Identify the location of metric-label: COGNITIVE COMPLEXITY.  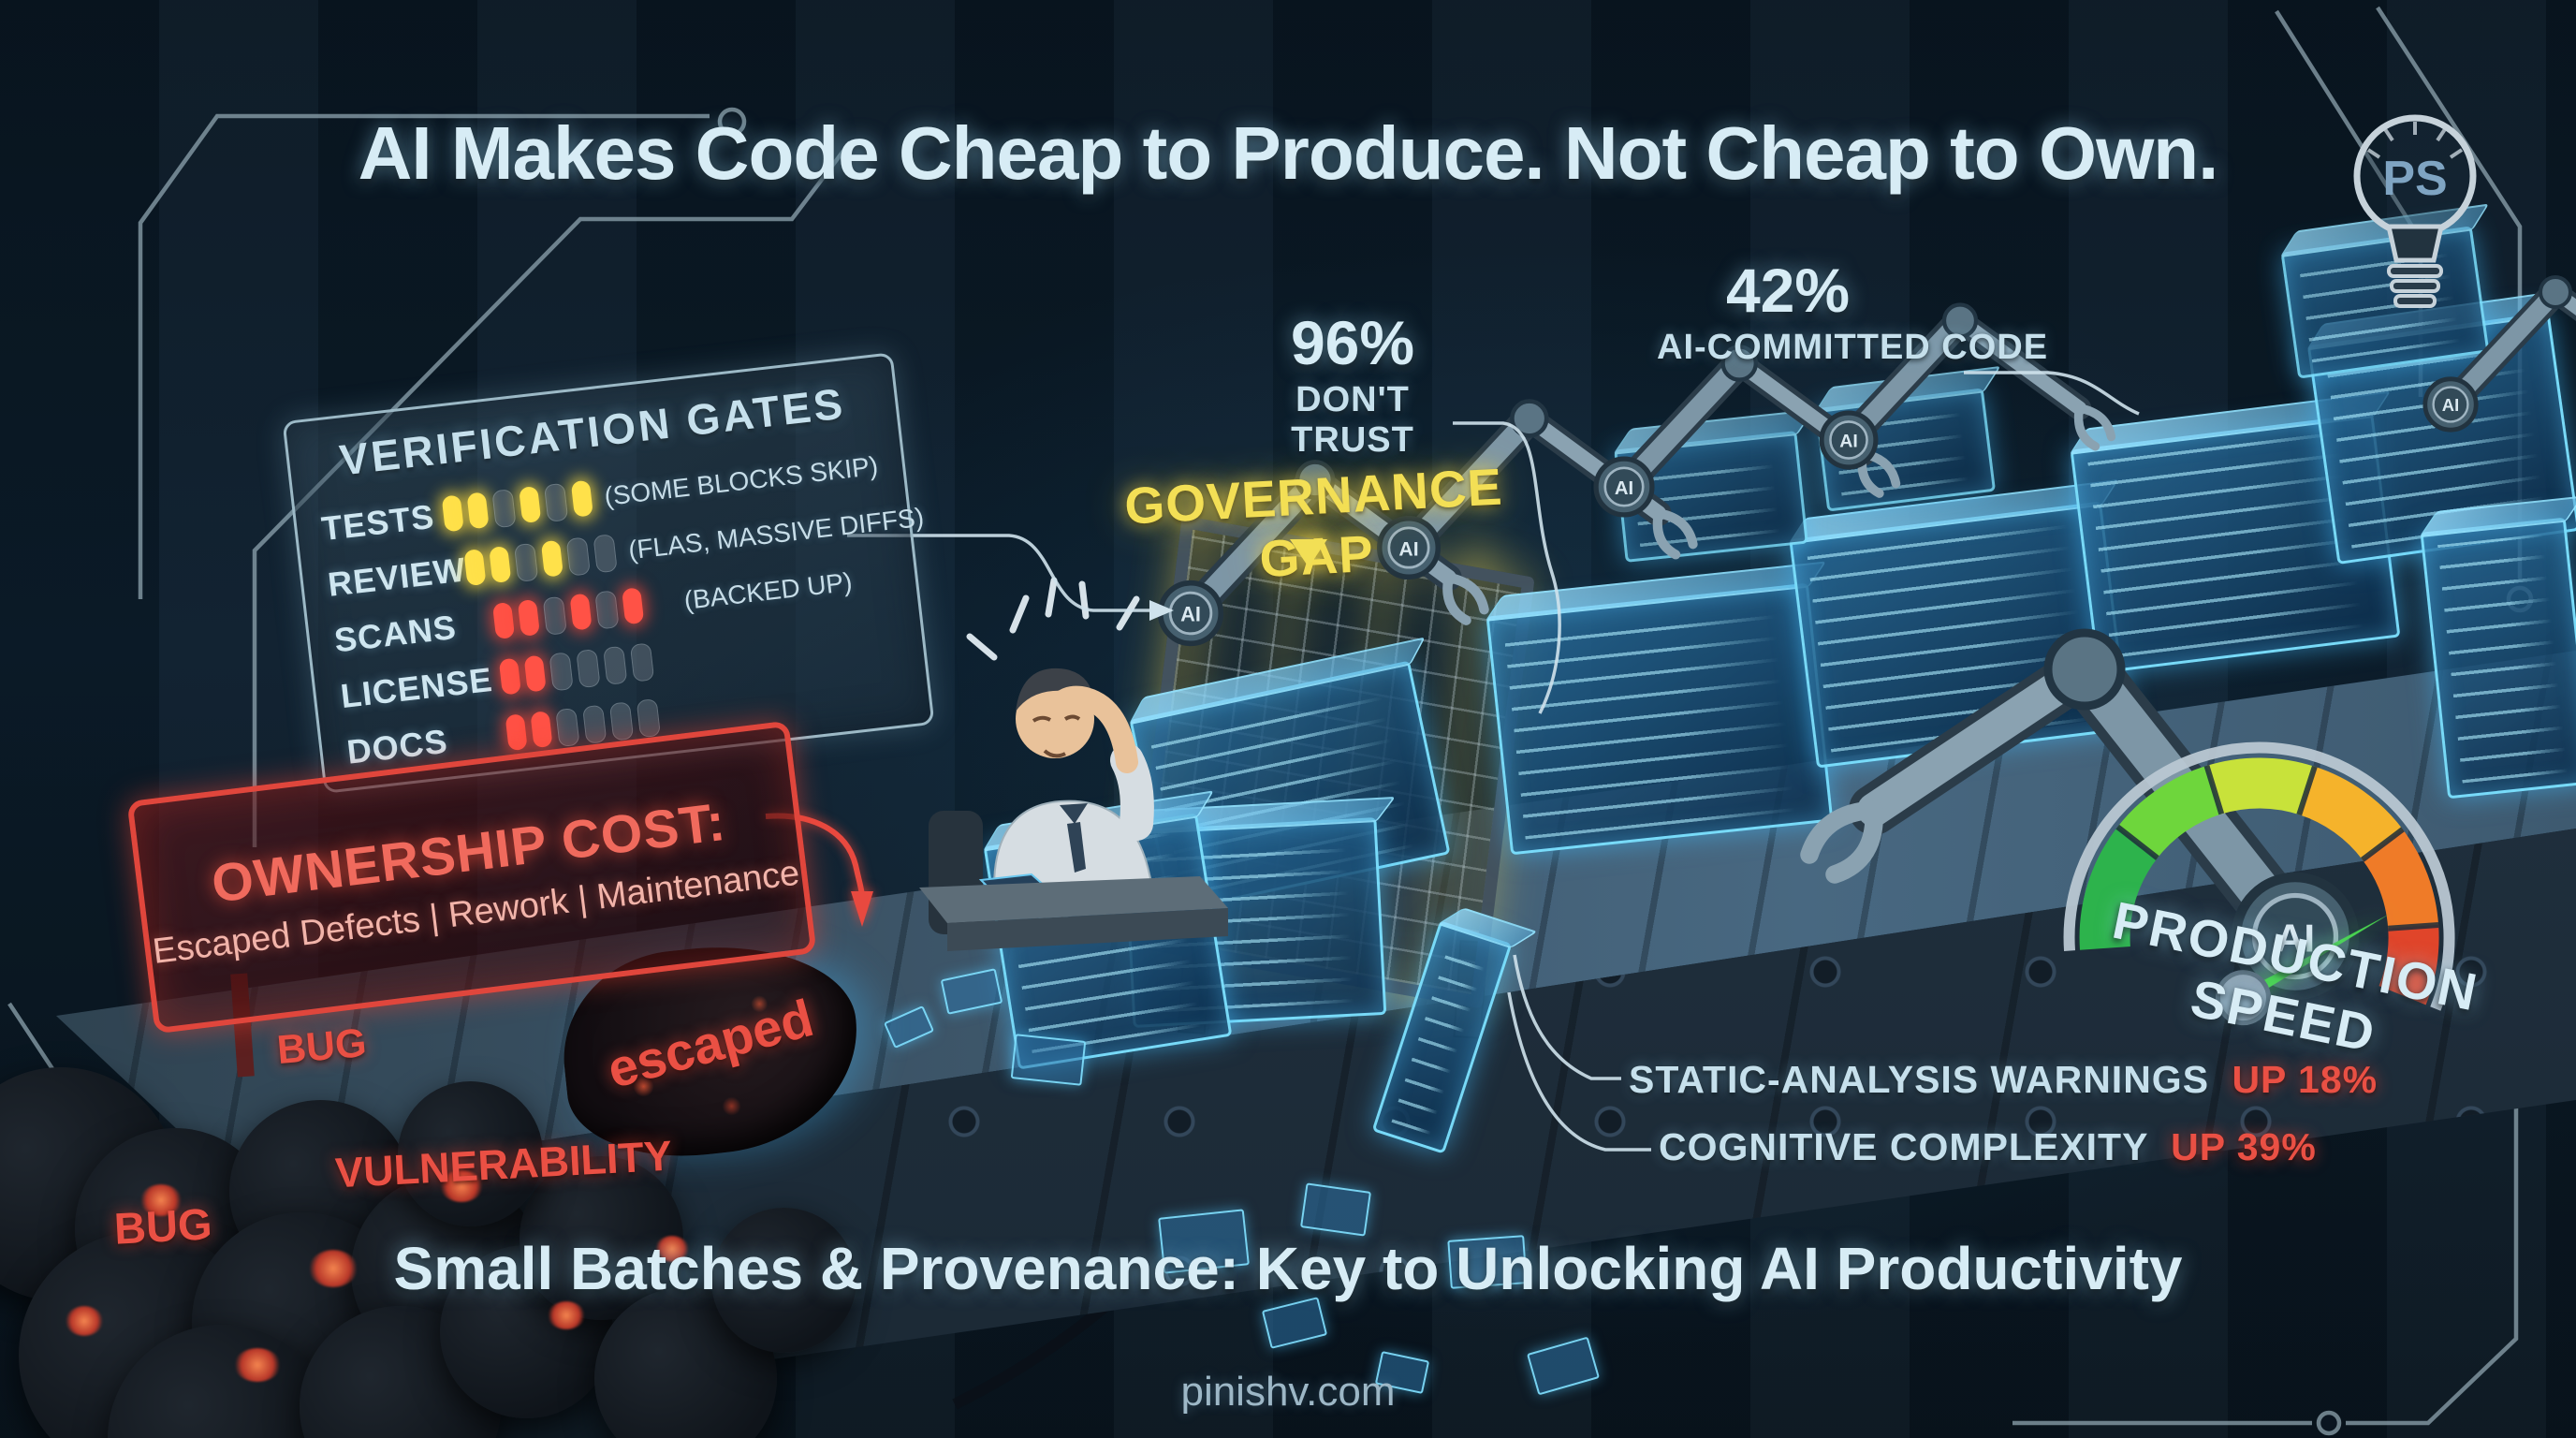
(1903, 1146).